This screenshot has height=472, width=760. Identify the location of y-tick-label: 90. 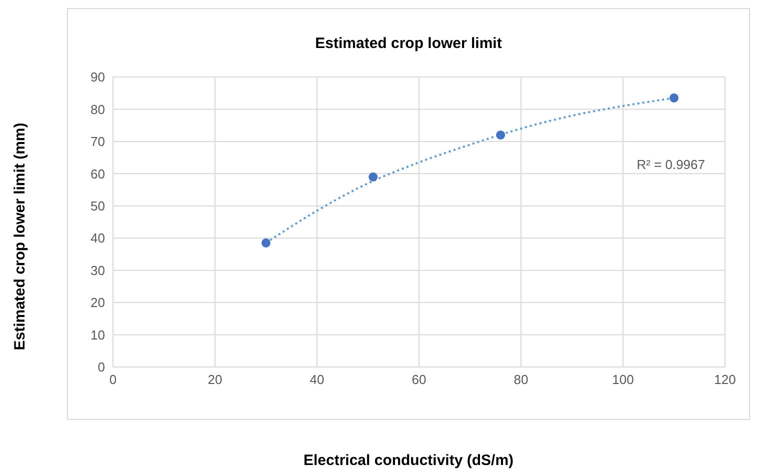
(97, 77).